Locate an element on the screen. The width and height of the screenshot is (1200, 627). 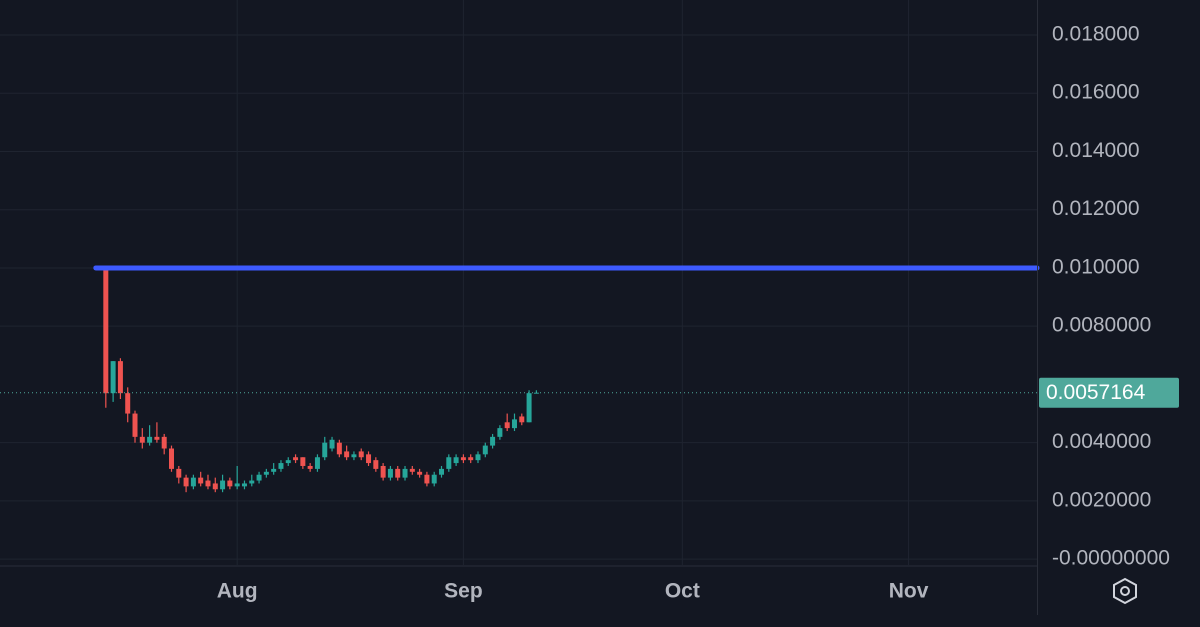
y-tick-label: -0.00000000 is located at coordinates (1111, 558).